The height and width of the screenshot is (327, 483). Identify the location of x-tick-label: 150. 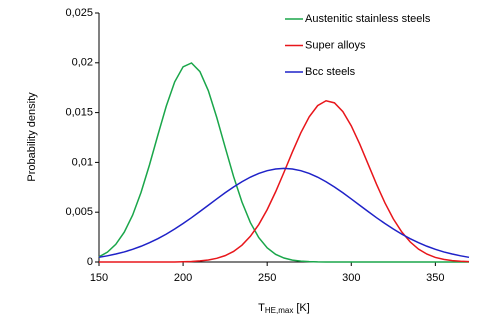
(99, 278).